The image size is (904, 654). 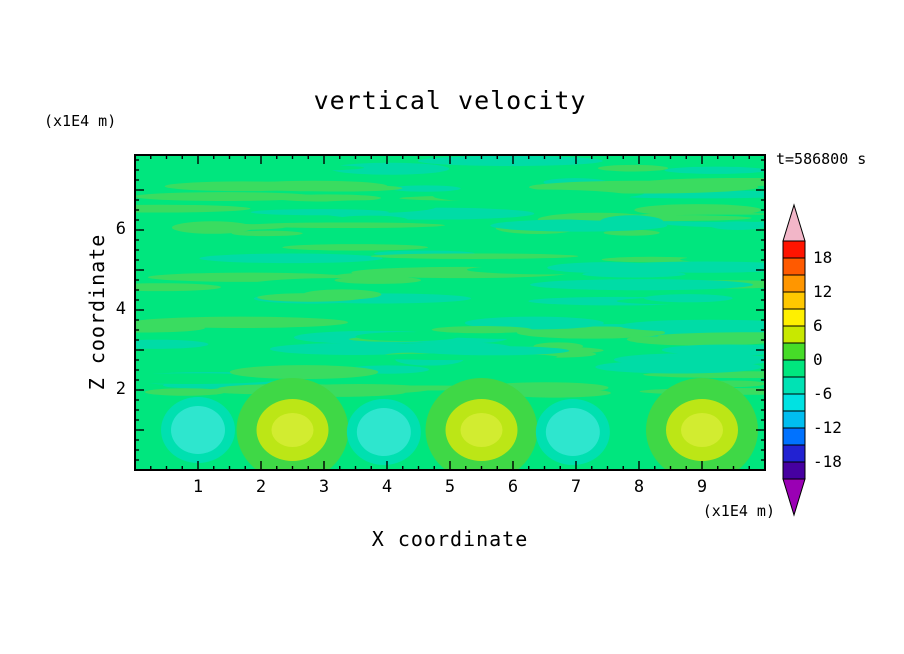 What do you see at coordinates (450, 539) in the screenshot?
I see `x-axis-title: X coordinate` at bounding box center [450, 539].